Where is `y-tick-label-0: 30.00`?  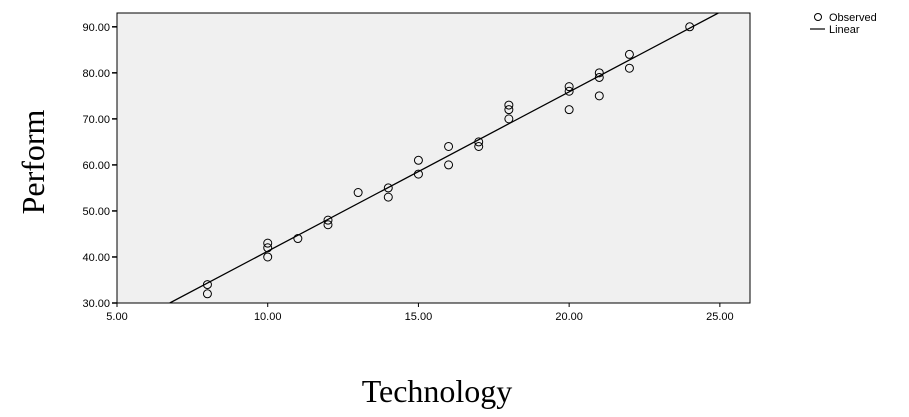 y-tick-label-0: 30.00 is located at coordinates (96, 304).